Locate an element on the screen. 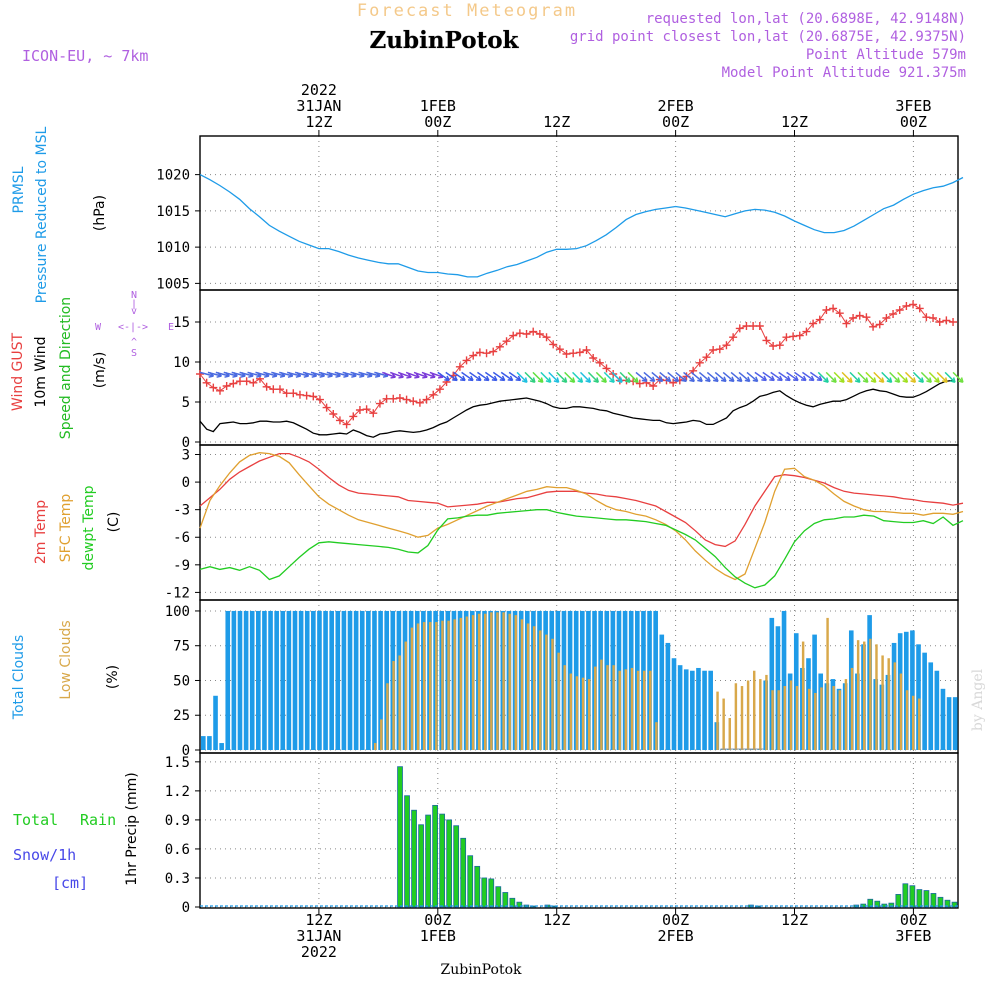  compass-n: N is located at coordinates (134, 295).